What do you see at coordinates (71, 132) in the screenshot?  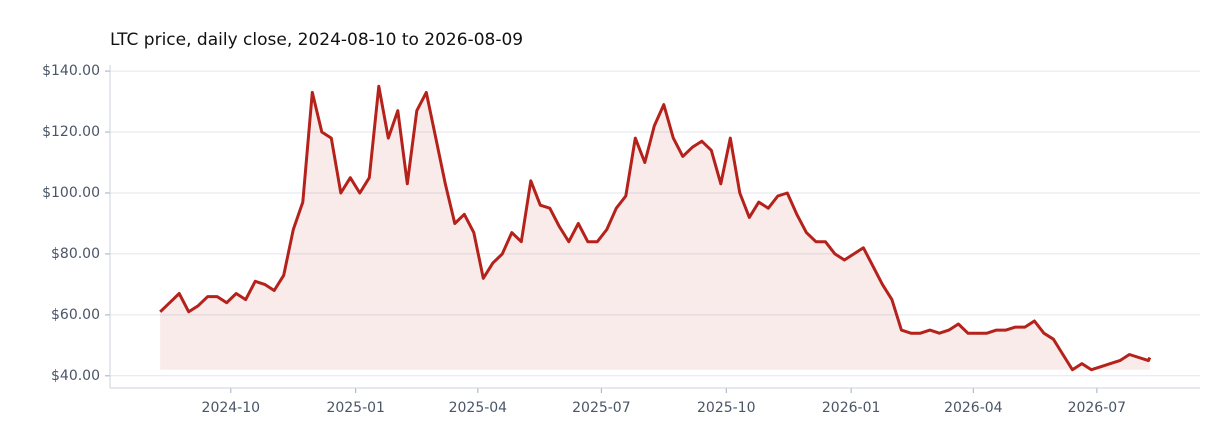 I see `y-tick-label: $120.00` at bounding box center [71, 132].